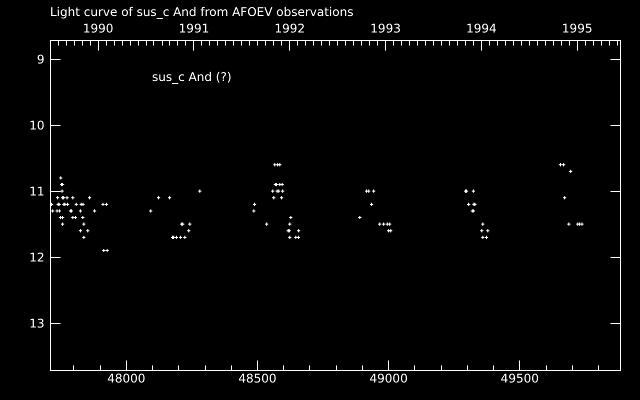  What do you see at coordinates (98, 29) in the screenshot?
I see `x2-tick-label: 1990` at bounding box center [98, 29].